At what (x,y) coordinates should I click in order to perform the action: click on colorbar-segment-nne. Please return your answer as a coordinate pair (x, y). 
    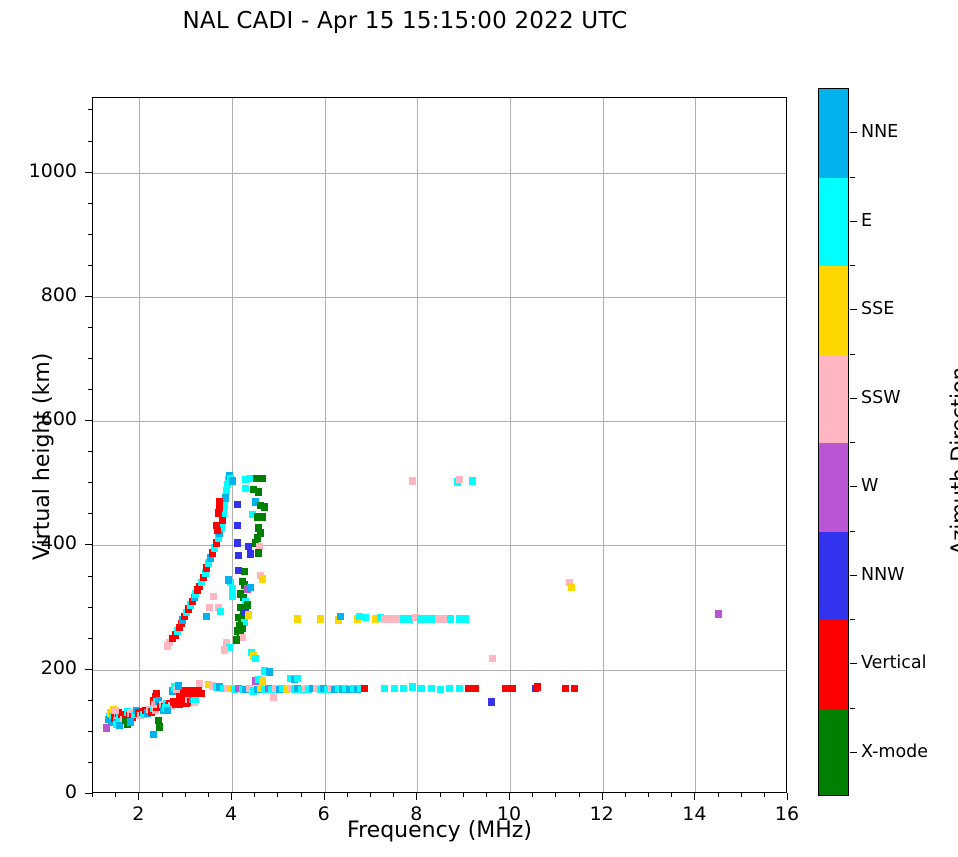
    Looking at the image, I should click on (833, 134).